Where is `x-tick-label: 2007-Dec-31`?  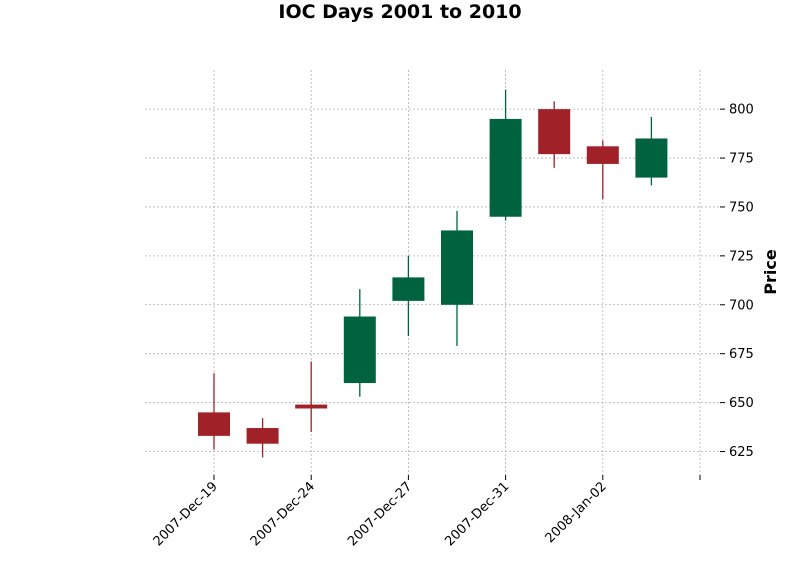 x-tick-label: 2007-Dec-31 is located at coordinates (477, 514).